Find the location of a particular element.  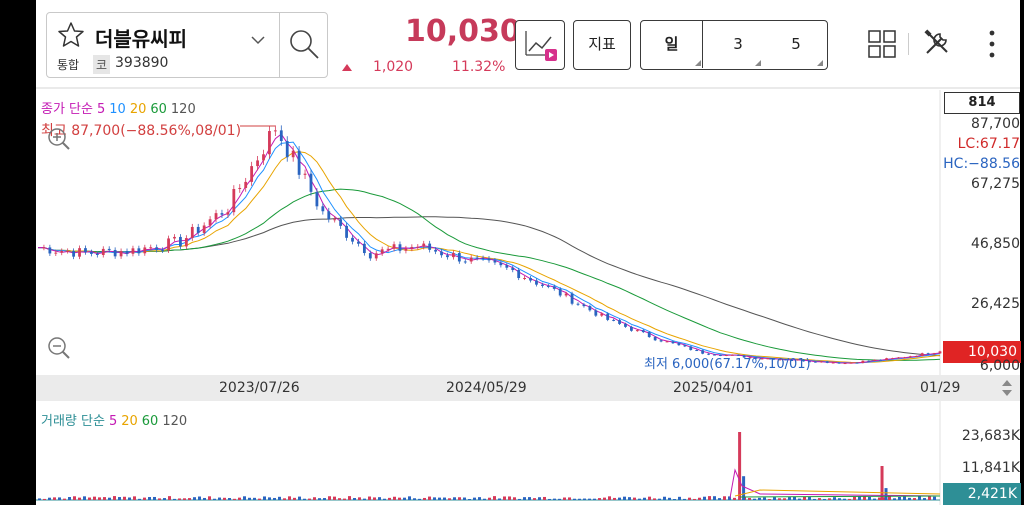

grid-icon is located at coordinates (882, 44).